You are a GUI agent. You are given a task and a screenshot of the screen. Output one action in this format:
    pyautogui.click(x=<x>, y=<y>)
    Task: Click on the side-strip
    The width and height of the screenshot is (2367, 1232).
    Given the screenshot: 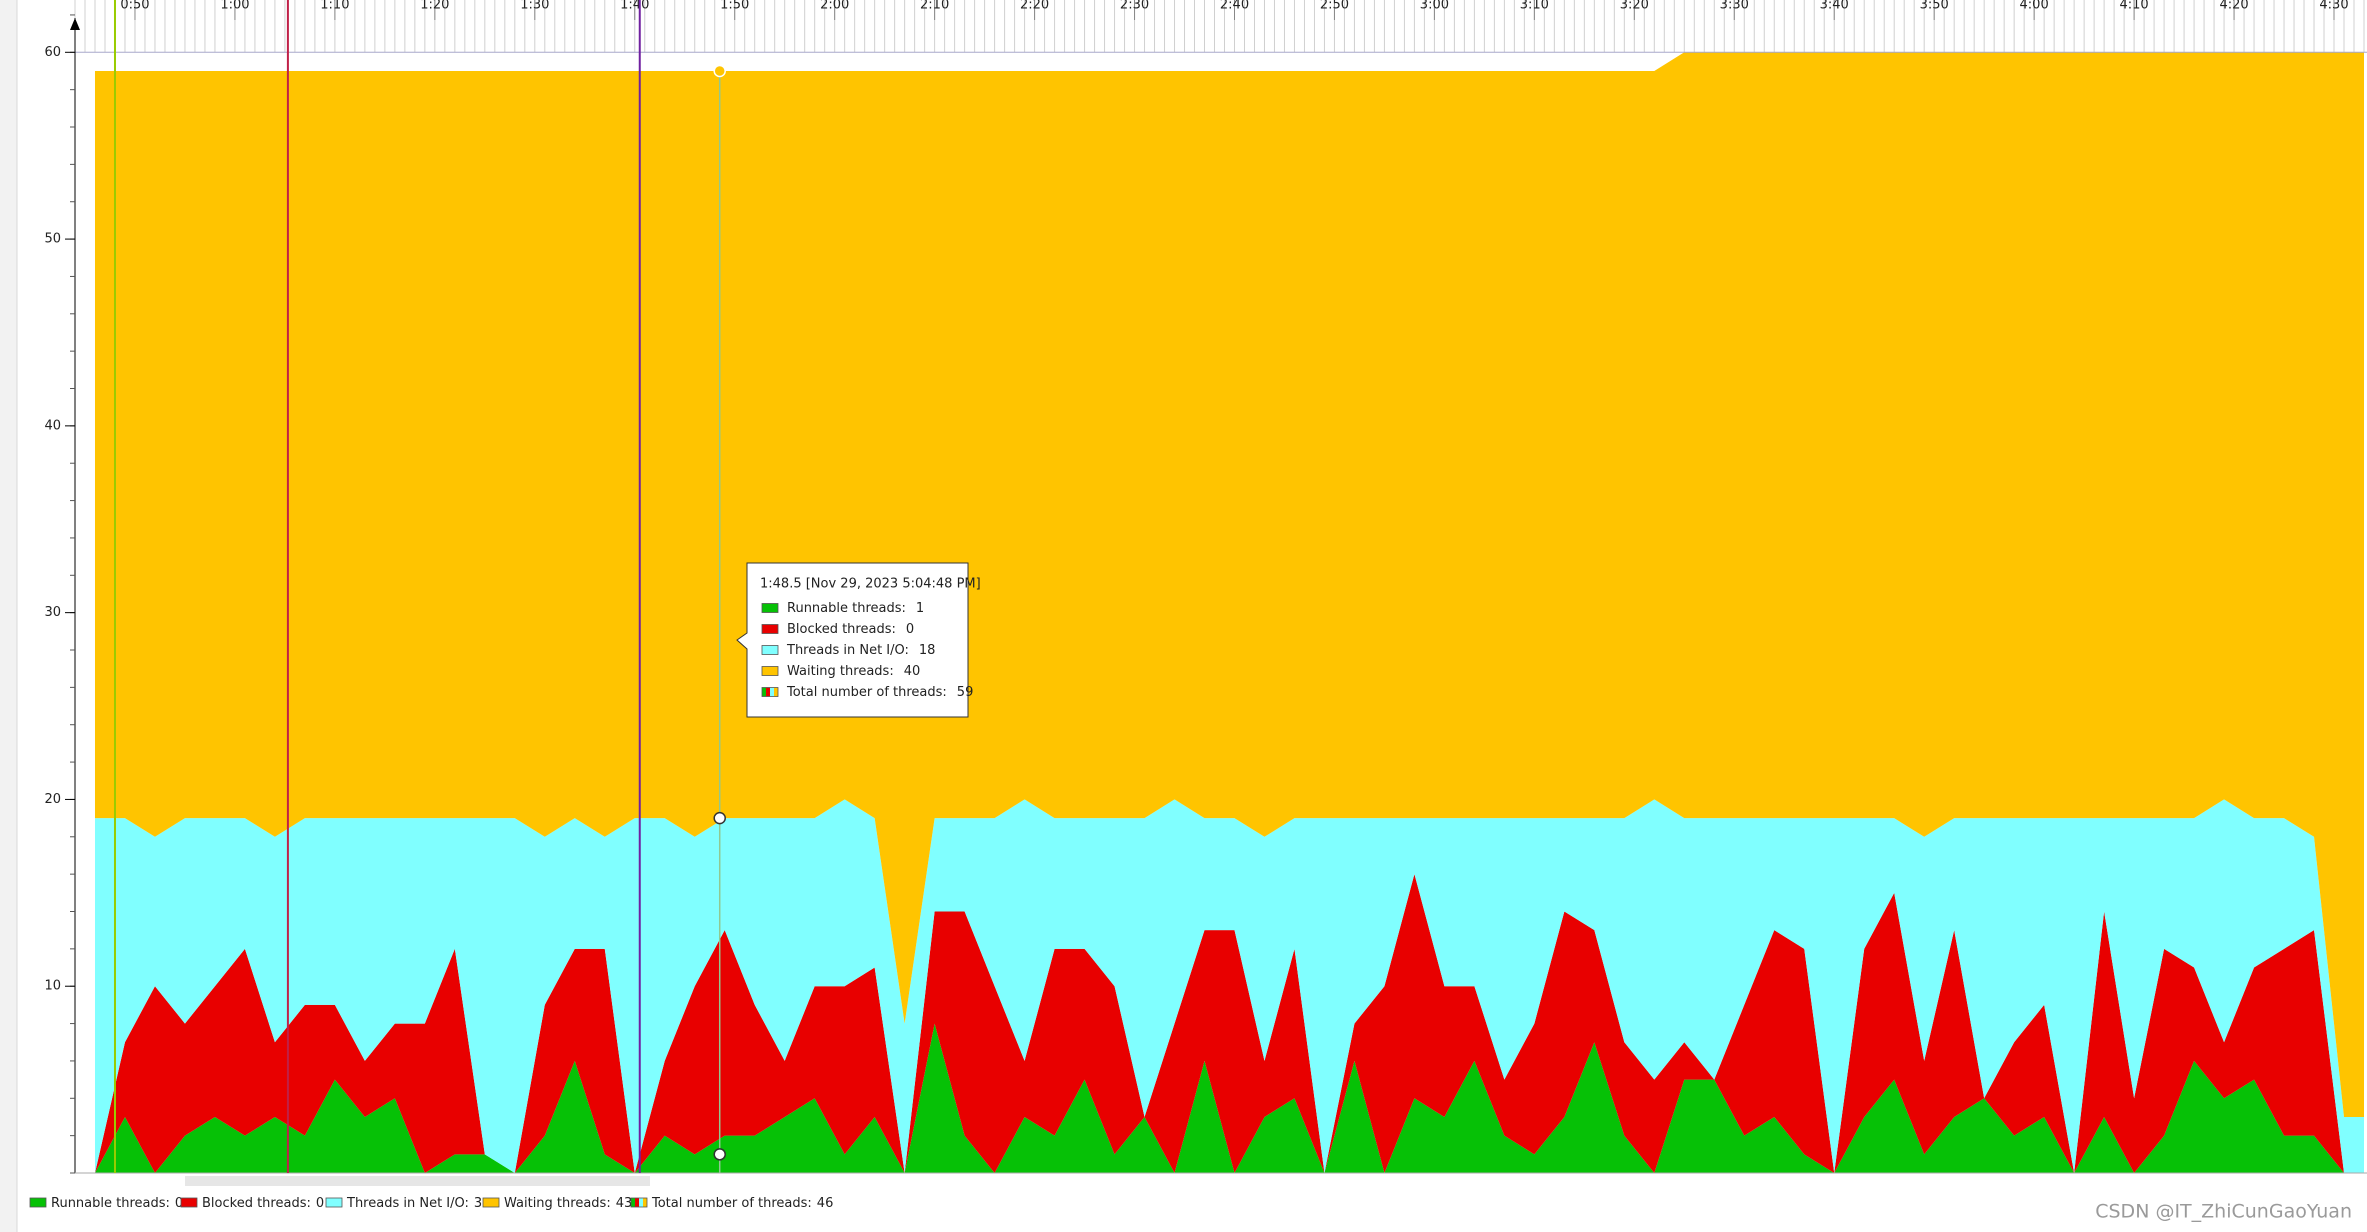 What is the action you would take?
    pyautogui.click(x=8, y=616)
    